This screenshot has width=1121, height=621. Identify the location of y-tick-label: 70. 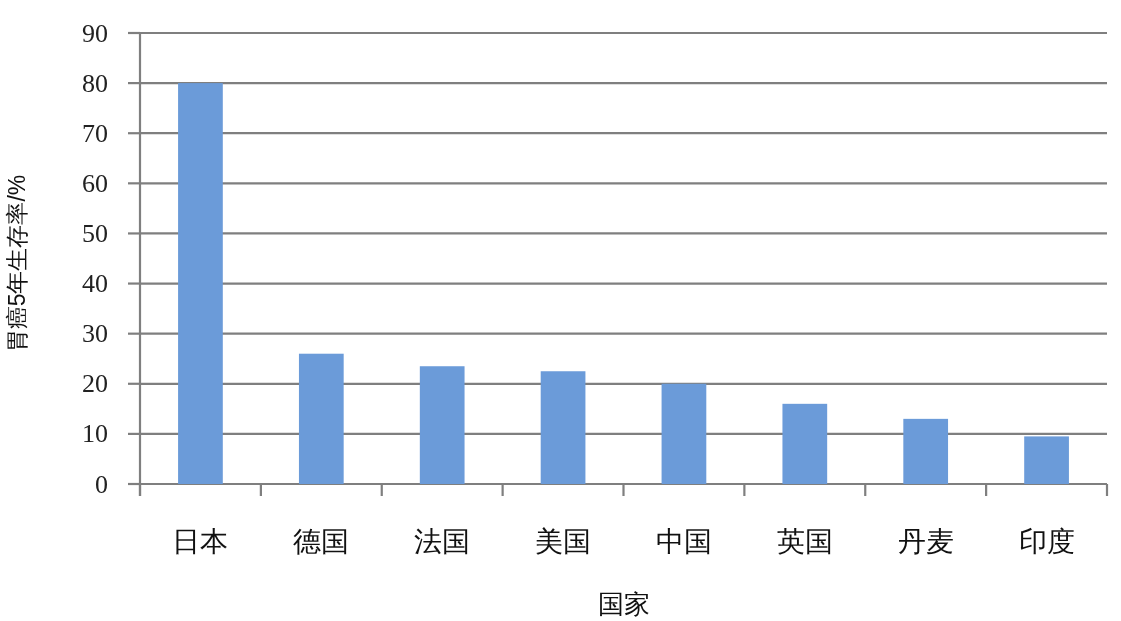
(95, 133).